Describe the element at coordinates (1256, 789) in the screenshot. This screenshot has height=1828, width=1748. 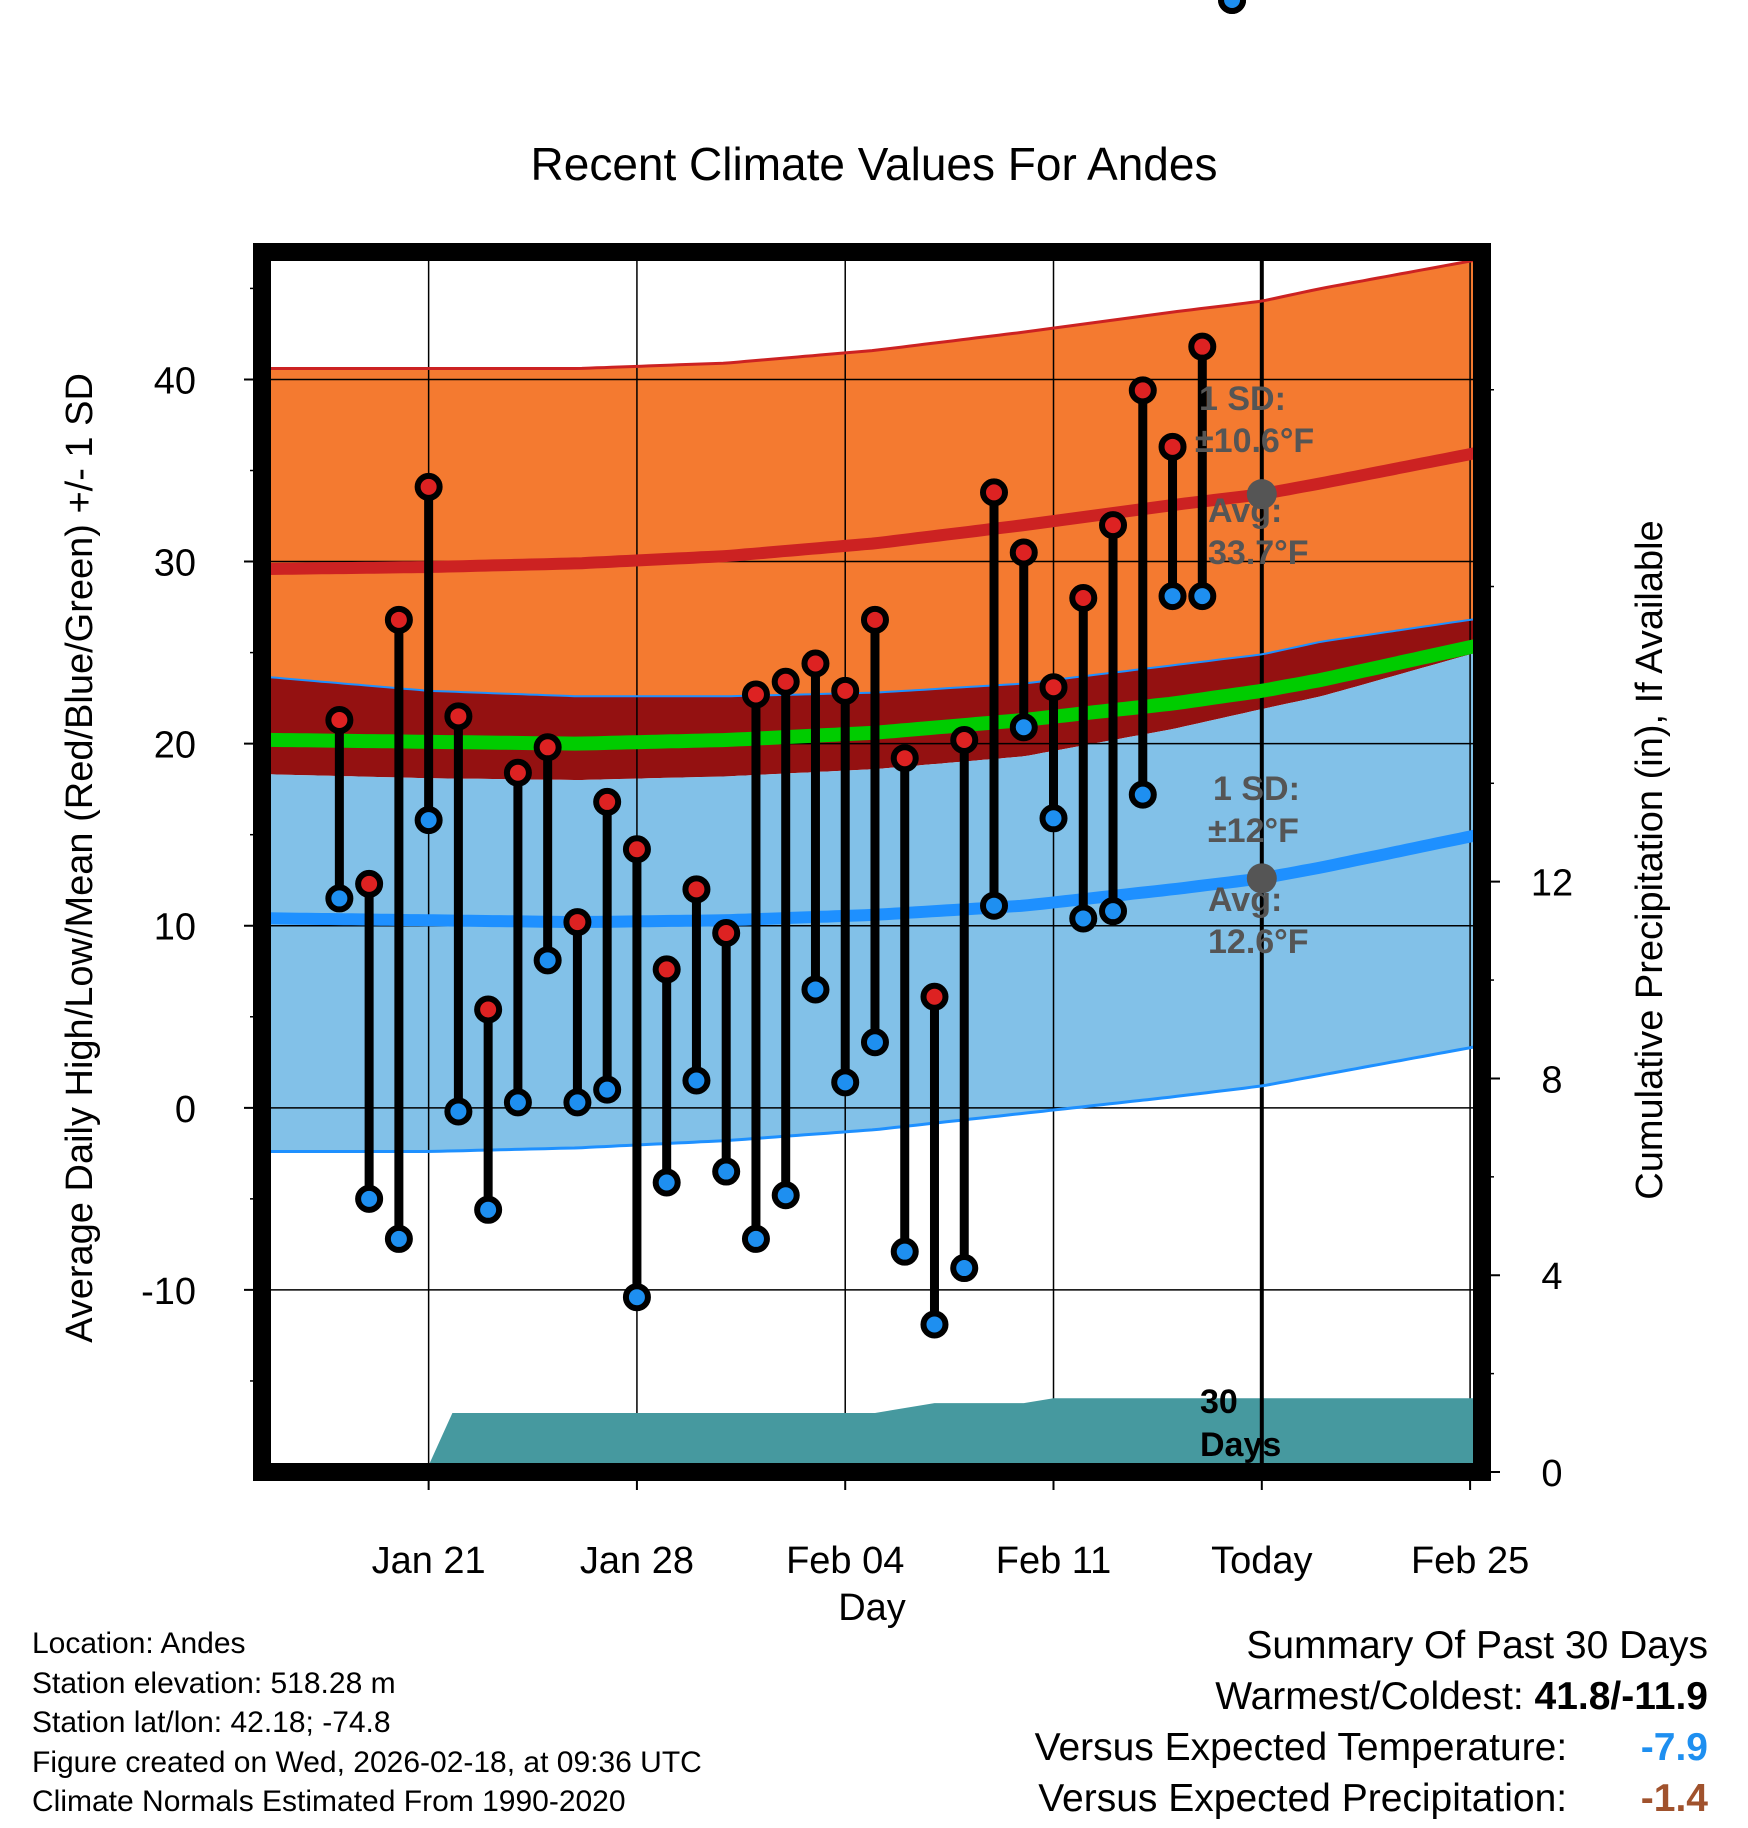
I see `low-sd-label: 1 SD:` at that location.